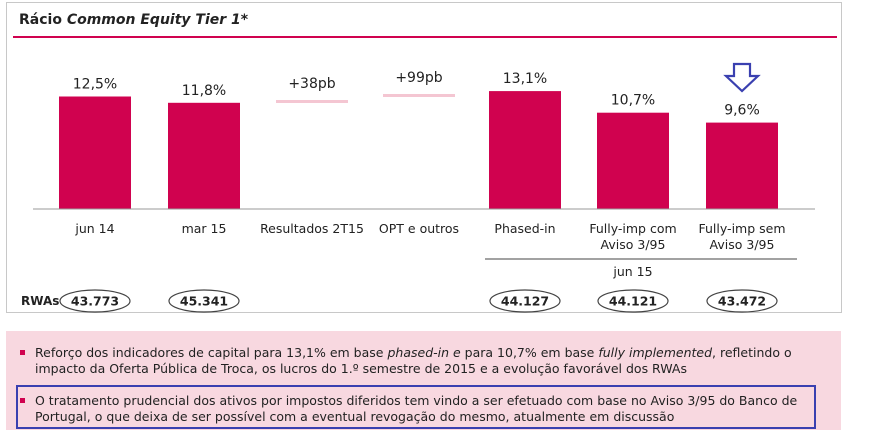 Image resolution: width=880 pixels, height=430 pixels. Describe the element at coordinates (742, 111) in the screenshot. I see `data-label-6: 9,6%` at that location.